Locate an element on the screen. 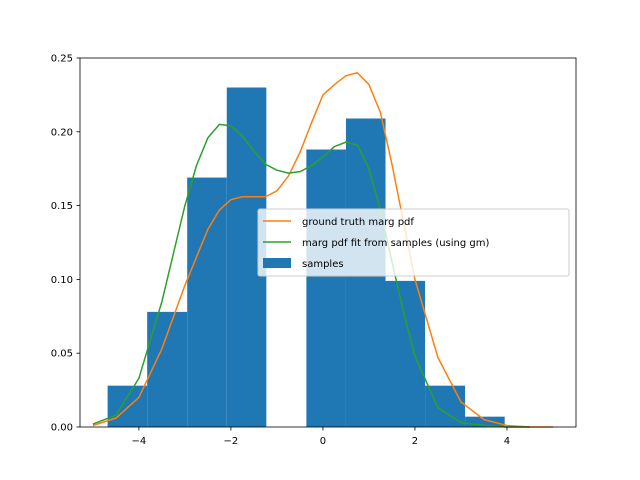  x-tick-label: −4 is located at coordinates (139, 441).